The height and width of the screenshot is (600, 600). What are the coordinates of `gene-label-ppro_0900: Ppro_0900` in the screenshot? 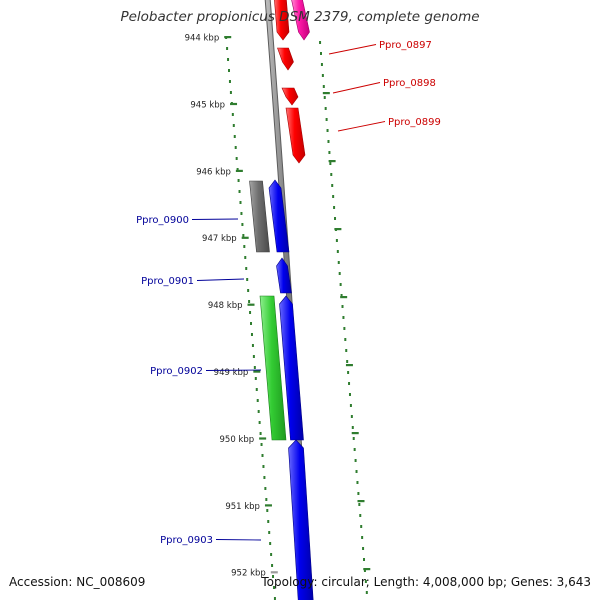 It's located at (162, 220).